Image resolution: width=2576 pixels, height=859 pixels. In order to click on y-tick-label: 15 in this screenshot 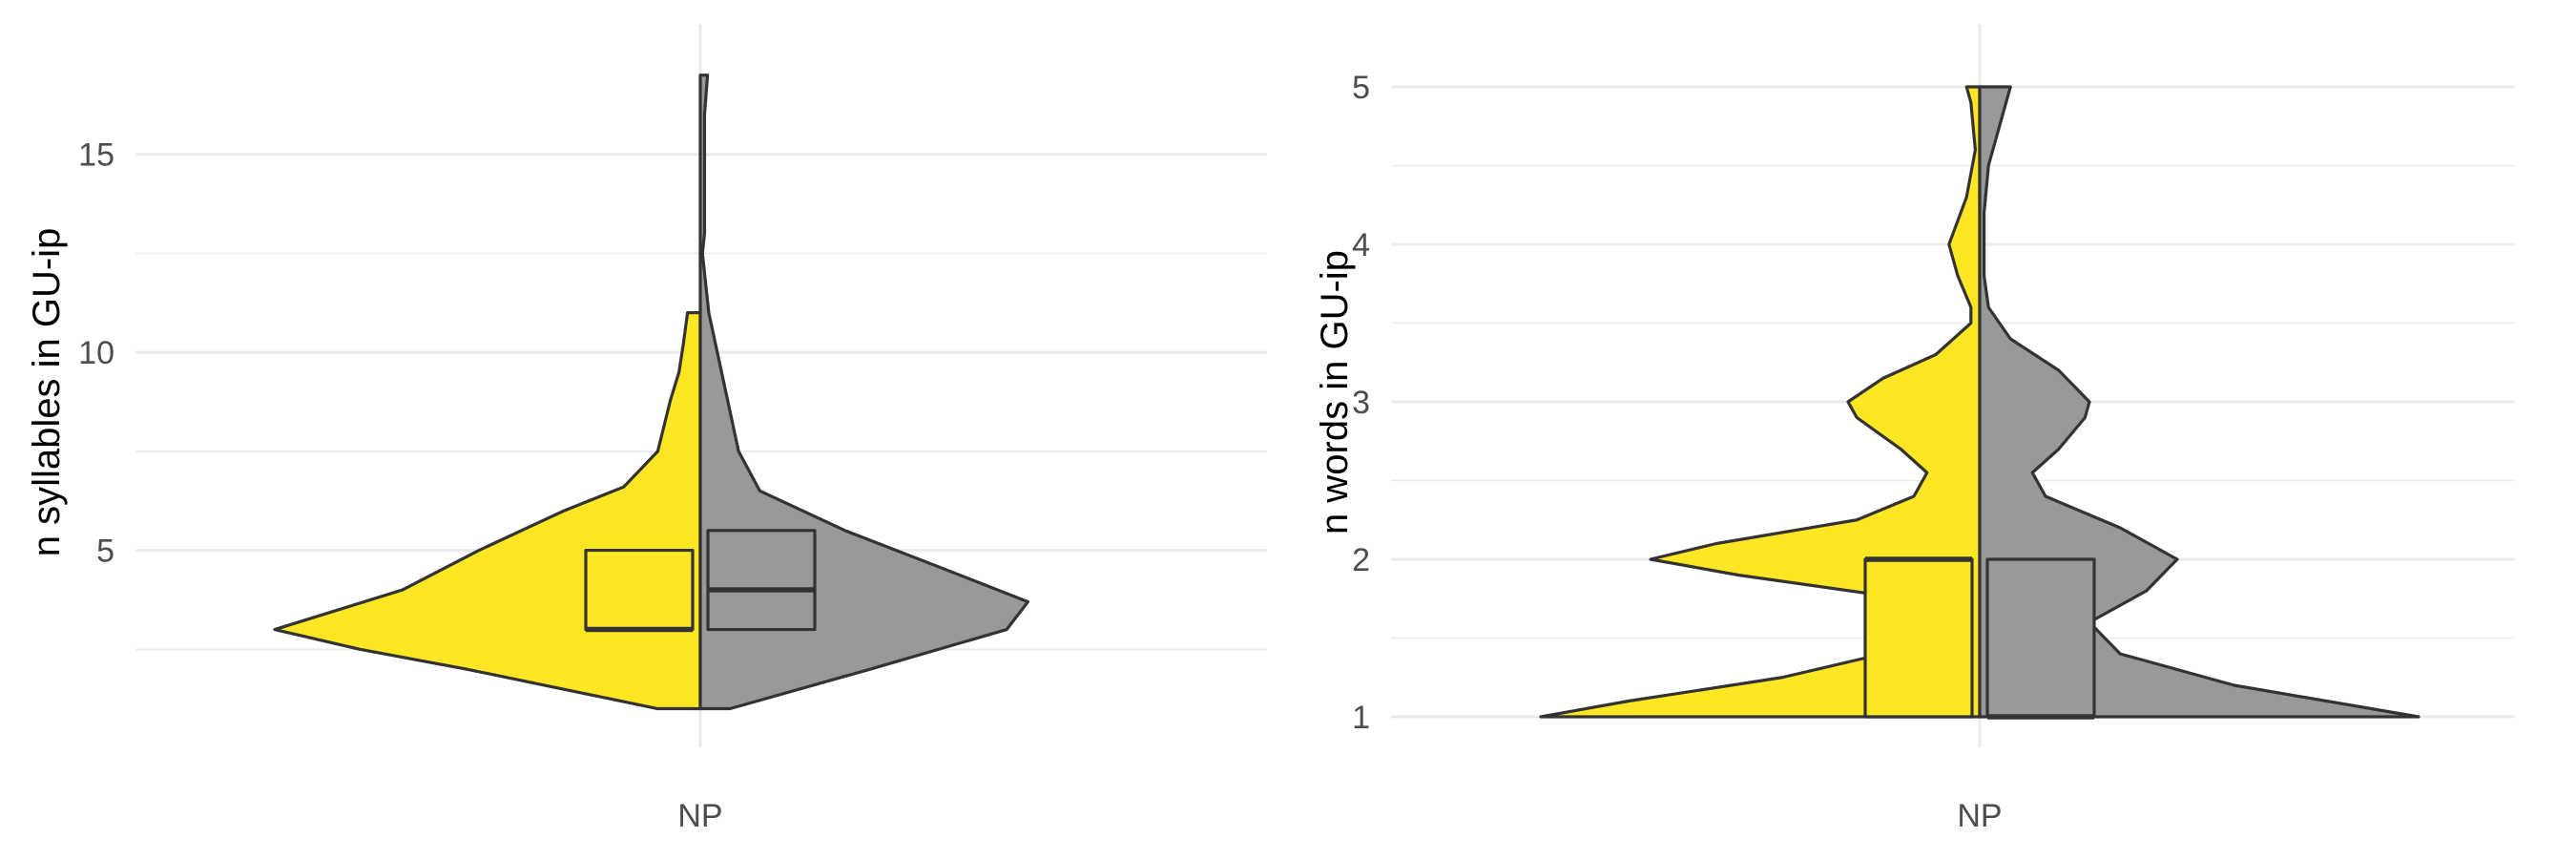, I will do `click(96, 155)`.